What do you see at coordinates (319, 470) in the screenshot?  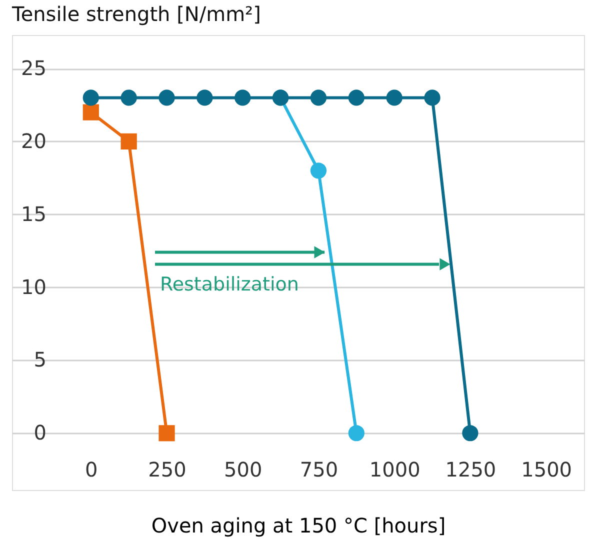 I see `x-tick-label: 750` at bounding box center [319, 470].